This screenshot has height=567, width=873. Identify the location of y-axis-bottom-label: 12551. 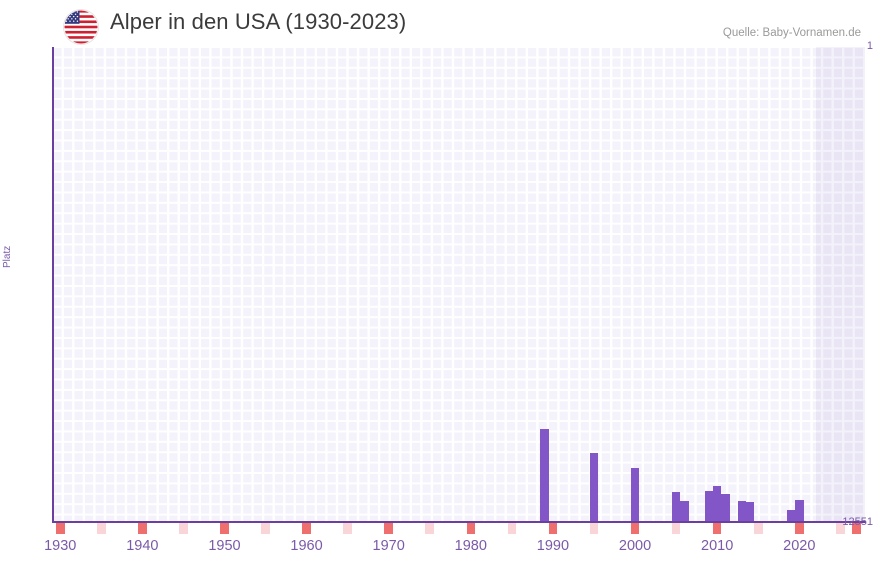
(857, 522).